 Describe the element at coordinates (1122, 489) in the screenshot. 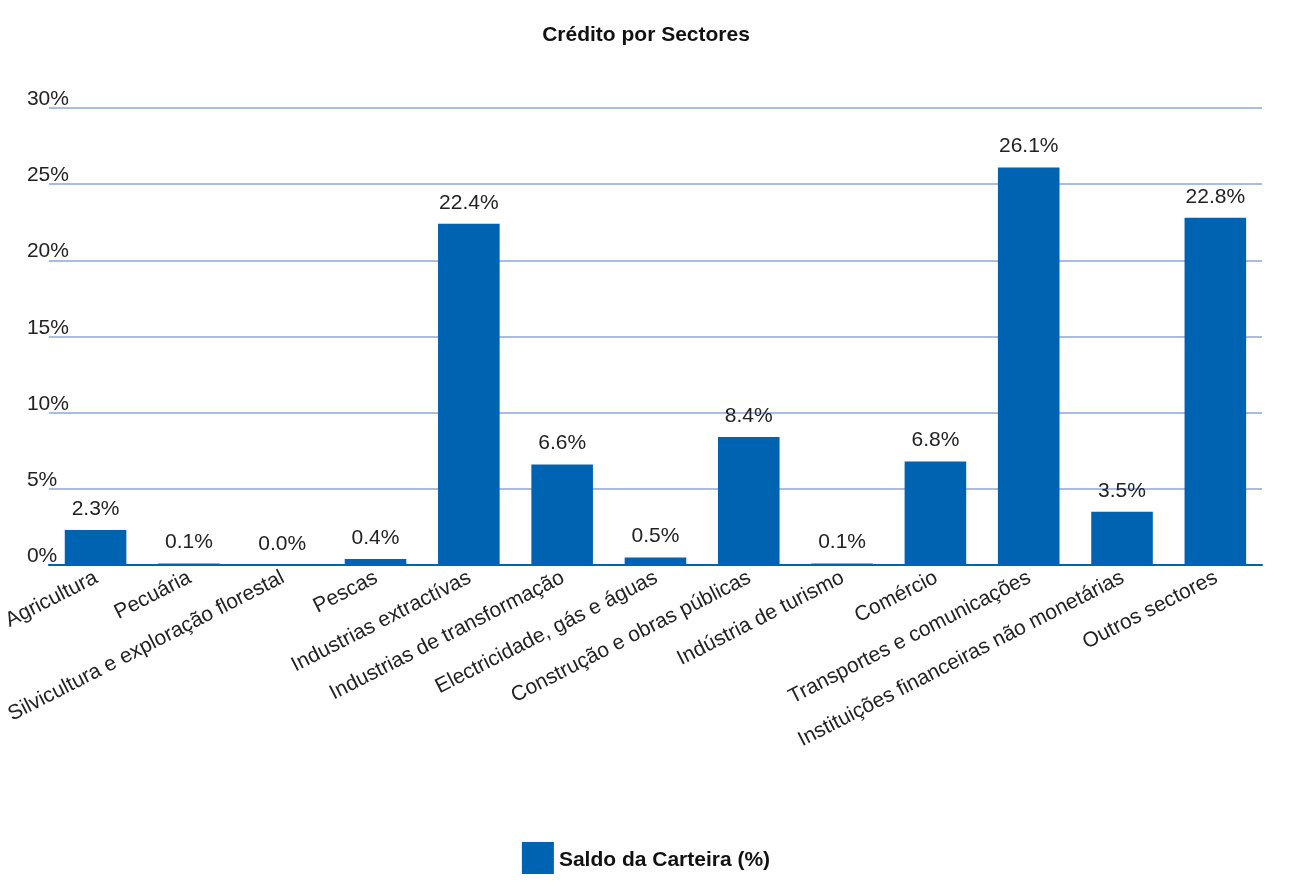

I see `data-label: 3.5%` at that location.